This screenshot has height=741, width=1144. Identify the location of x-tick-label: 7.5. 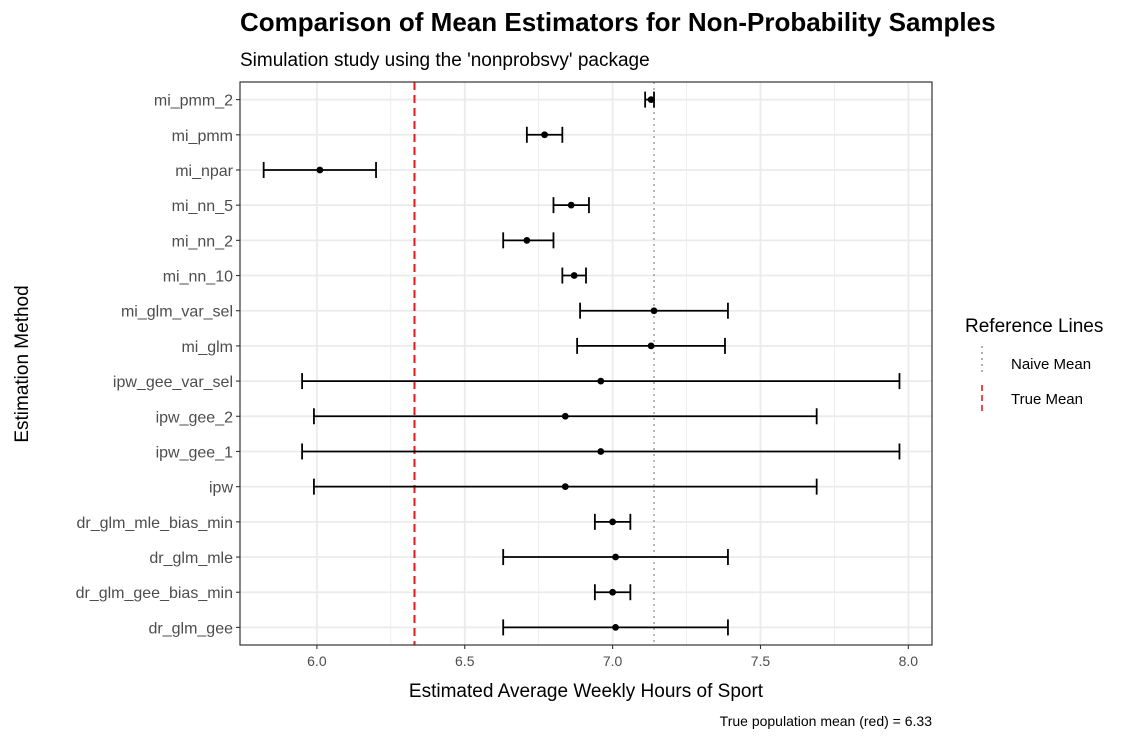
(761, 661).